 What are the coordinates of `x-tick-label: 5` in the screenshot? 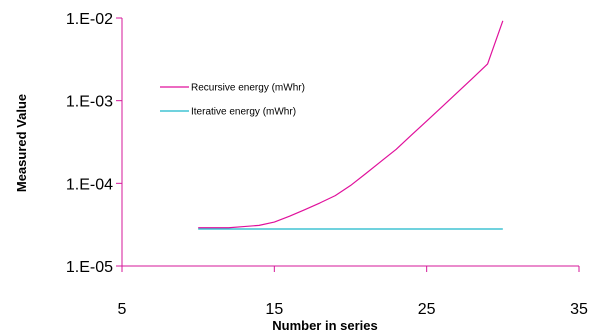 It's located at (122, 309).